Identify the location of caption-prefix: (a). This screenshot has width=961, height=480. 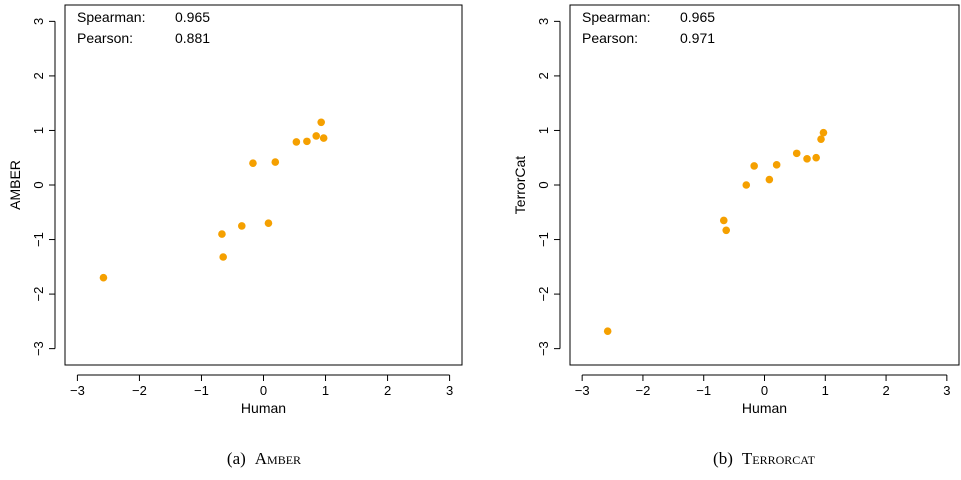
(236, 458).